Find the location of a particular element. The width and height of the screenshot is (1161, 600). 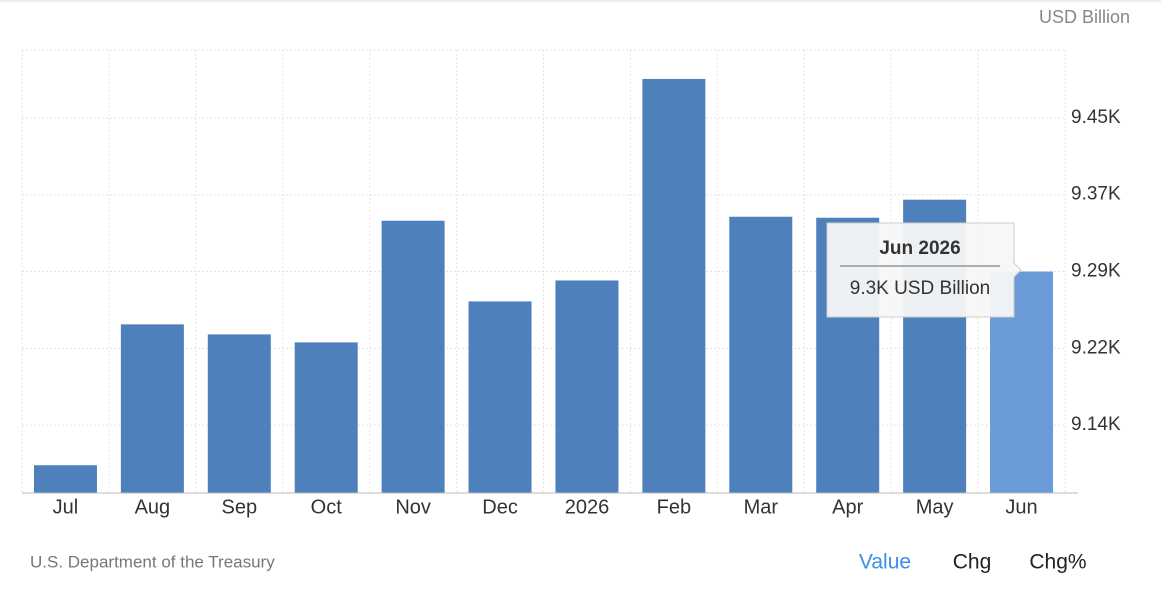

x-tick-label: 2026 is located at coordinates (587, 507).